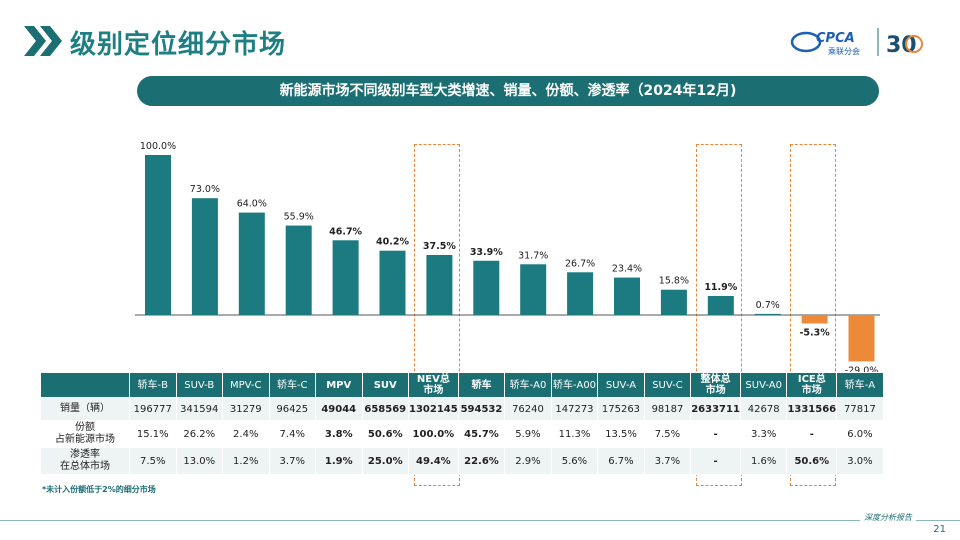 The width and height of the screenshot is (960, 540). What do you see at coordinates (621, 385) in the screenshot?
I see `column-header: SUV-A` at bounding box center [621, 385].